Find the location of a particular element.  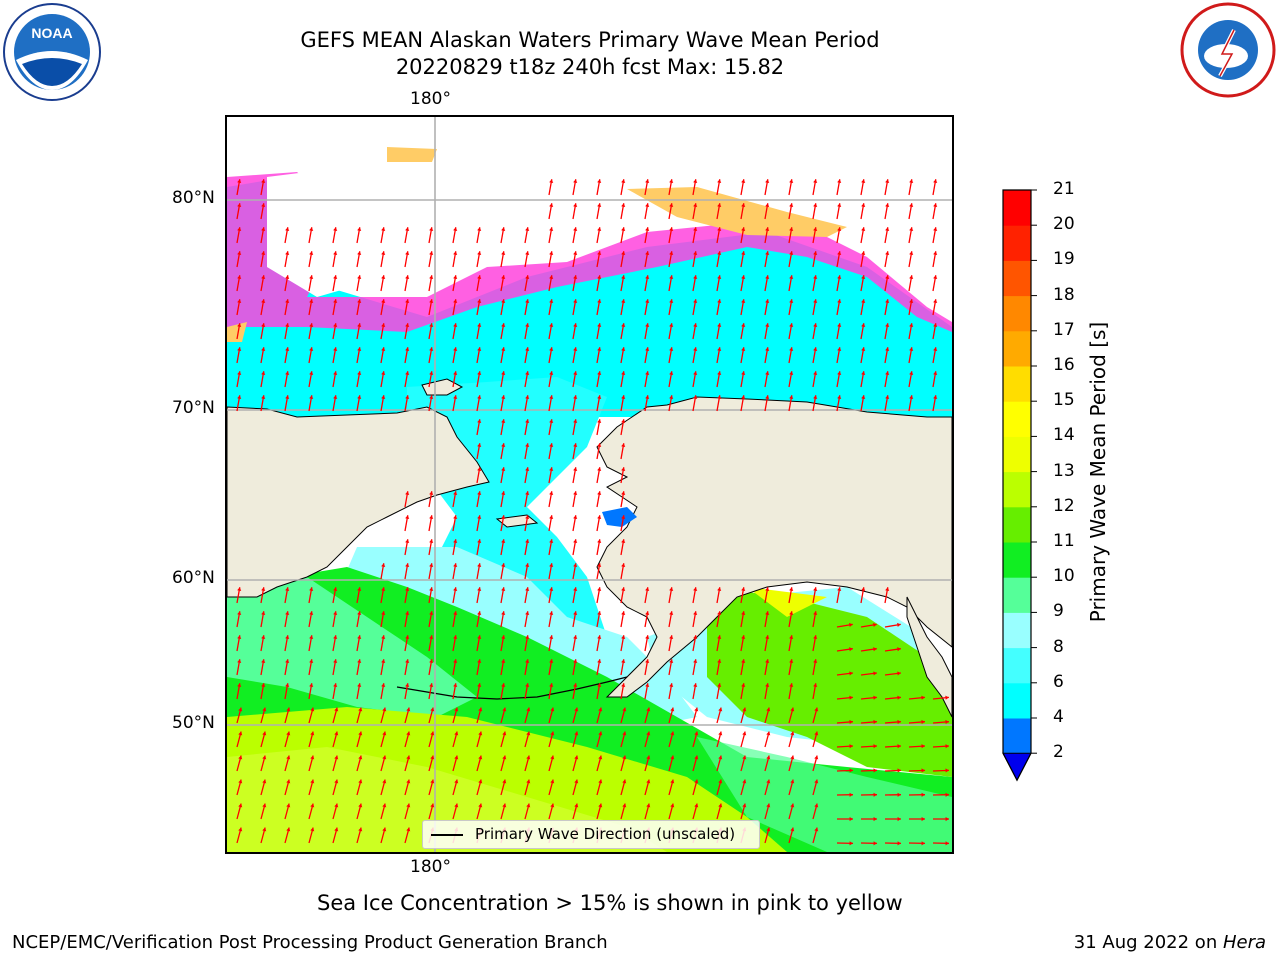

colorbar-tick-label: 21 is located at coordinates (1064, 189).